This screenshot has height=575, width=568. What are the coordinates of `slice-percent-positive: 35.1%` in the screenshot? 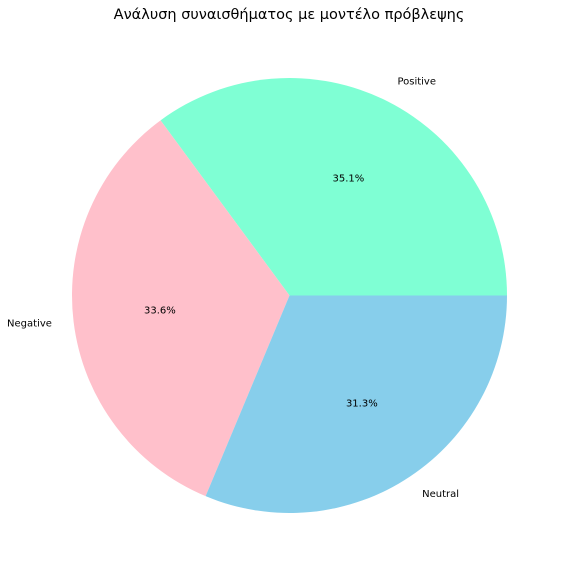 It's located at (348, 179).